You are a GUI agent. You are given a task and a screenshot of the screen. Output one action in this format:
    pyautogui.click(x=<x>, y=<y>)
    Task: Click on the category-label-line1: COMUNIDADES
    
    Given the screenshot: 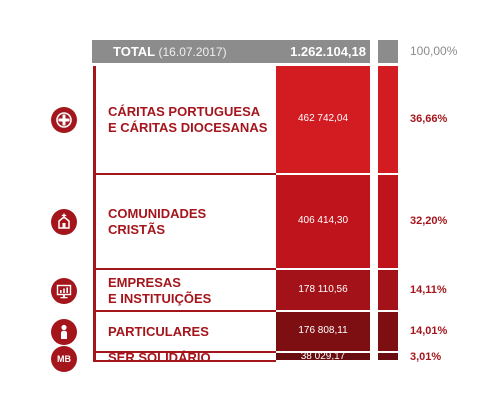 What is the action you would take?
    pyautogui.click(x=157, y=214)
    